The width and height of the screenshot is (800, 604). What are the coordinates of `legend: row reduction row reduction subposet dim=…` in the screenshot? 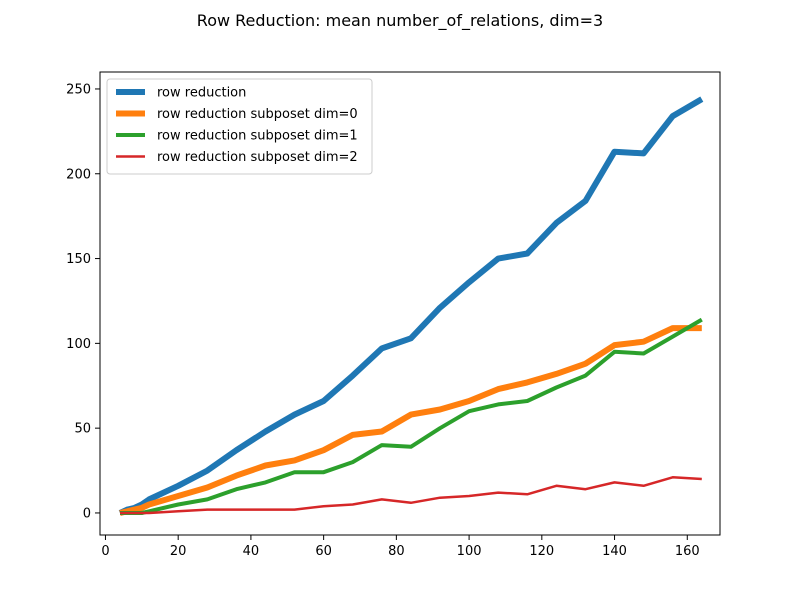 It's located at (239, 126).